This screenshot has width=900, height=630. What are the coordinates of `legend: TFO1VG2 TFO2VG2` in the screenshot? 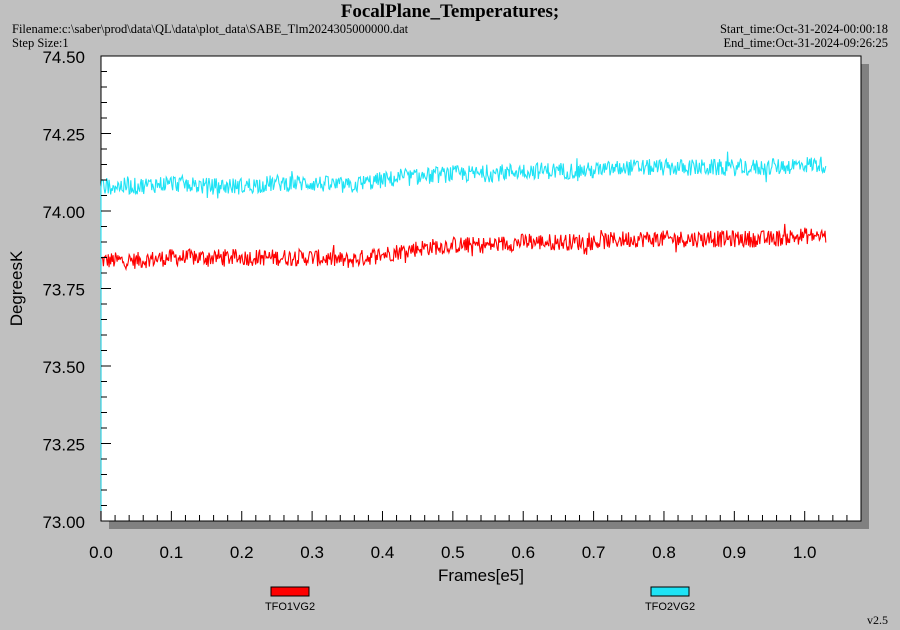 It's located at (480, 599).